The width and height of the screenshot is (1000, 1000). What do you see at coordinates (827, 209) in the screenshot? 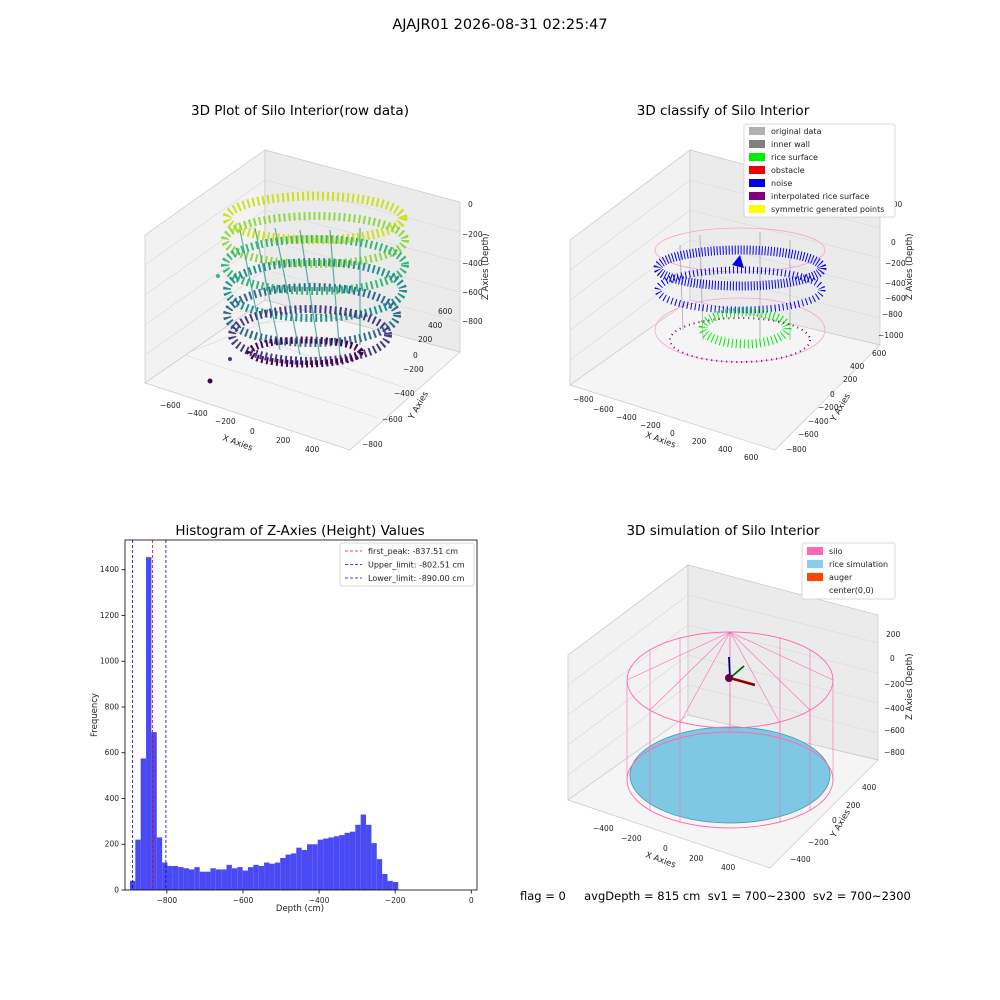
I see `legend-label: symmetric generated points` at bounding box center [827, 209].